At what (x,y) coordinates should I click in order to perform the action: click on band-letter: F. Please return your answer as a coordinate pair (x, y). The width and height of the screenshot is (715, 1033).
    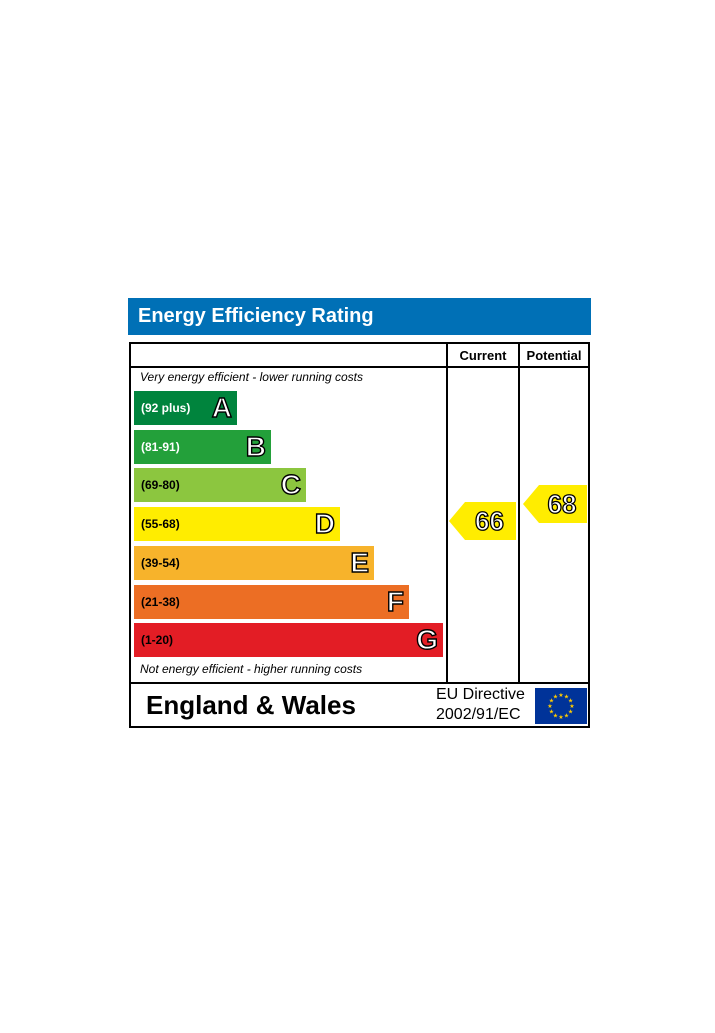
    Looking at the image, I should click on (395, 601).